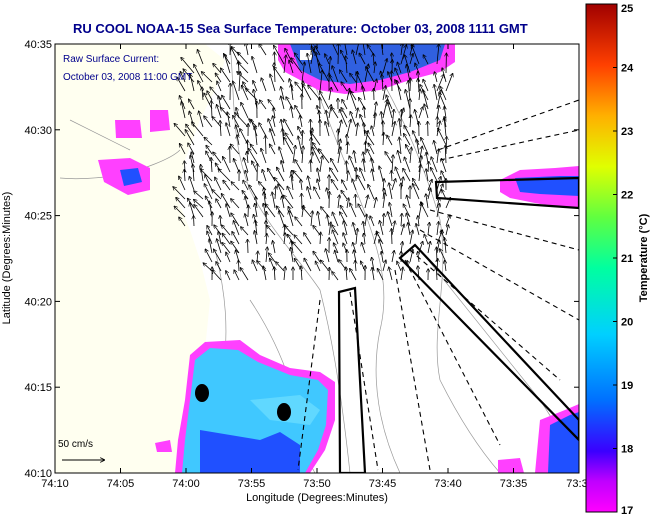  I want to click on y-tick-label: 40:35, so click(38, 45).